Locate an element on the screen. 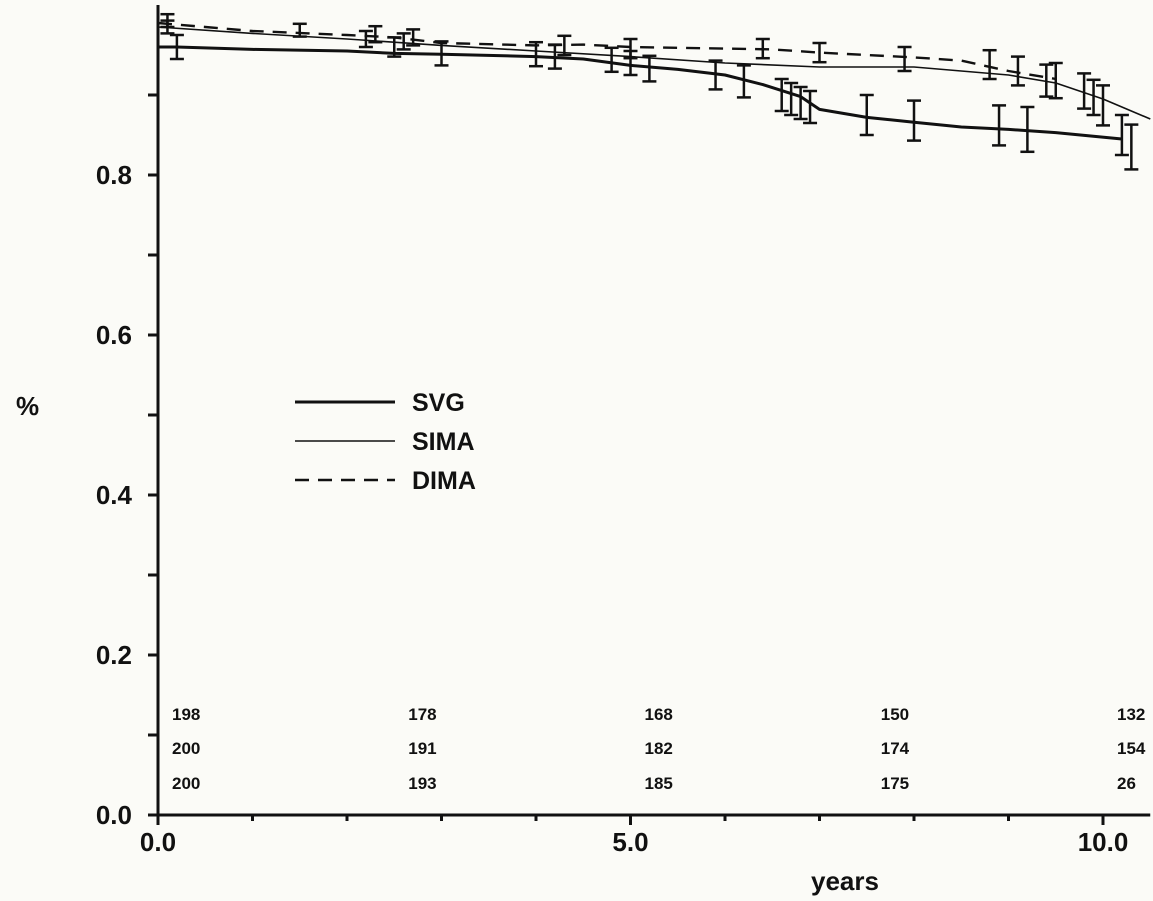 Image resolution: width=1153 pixels, height=901 pixels. y-tick-label: 0.2 is located at coordinates (114, 655).